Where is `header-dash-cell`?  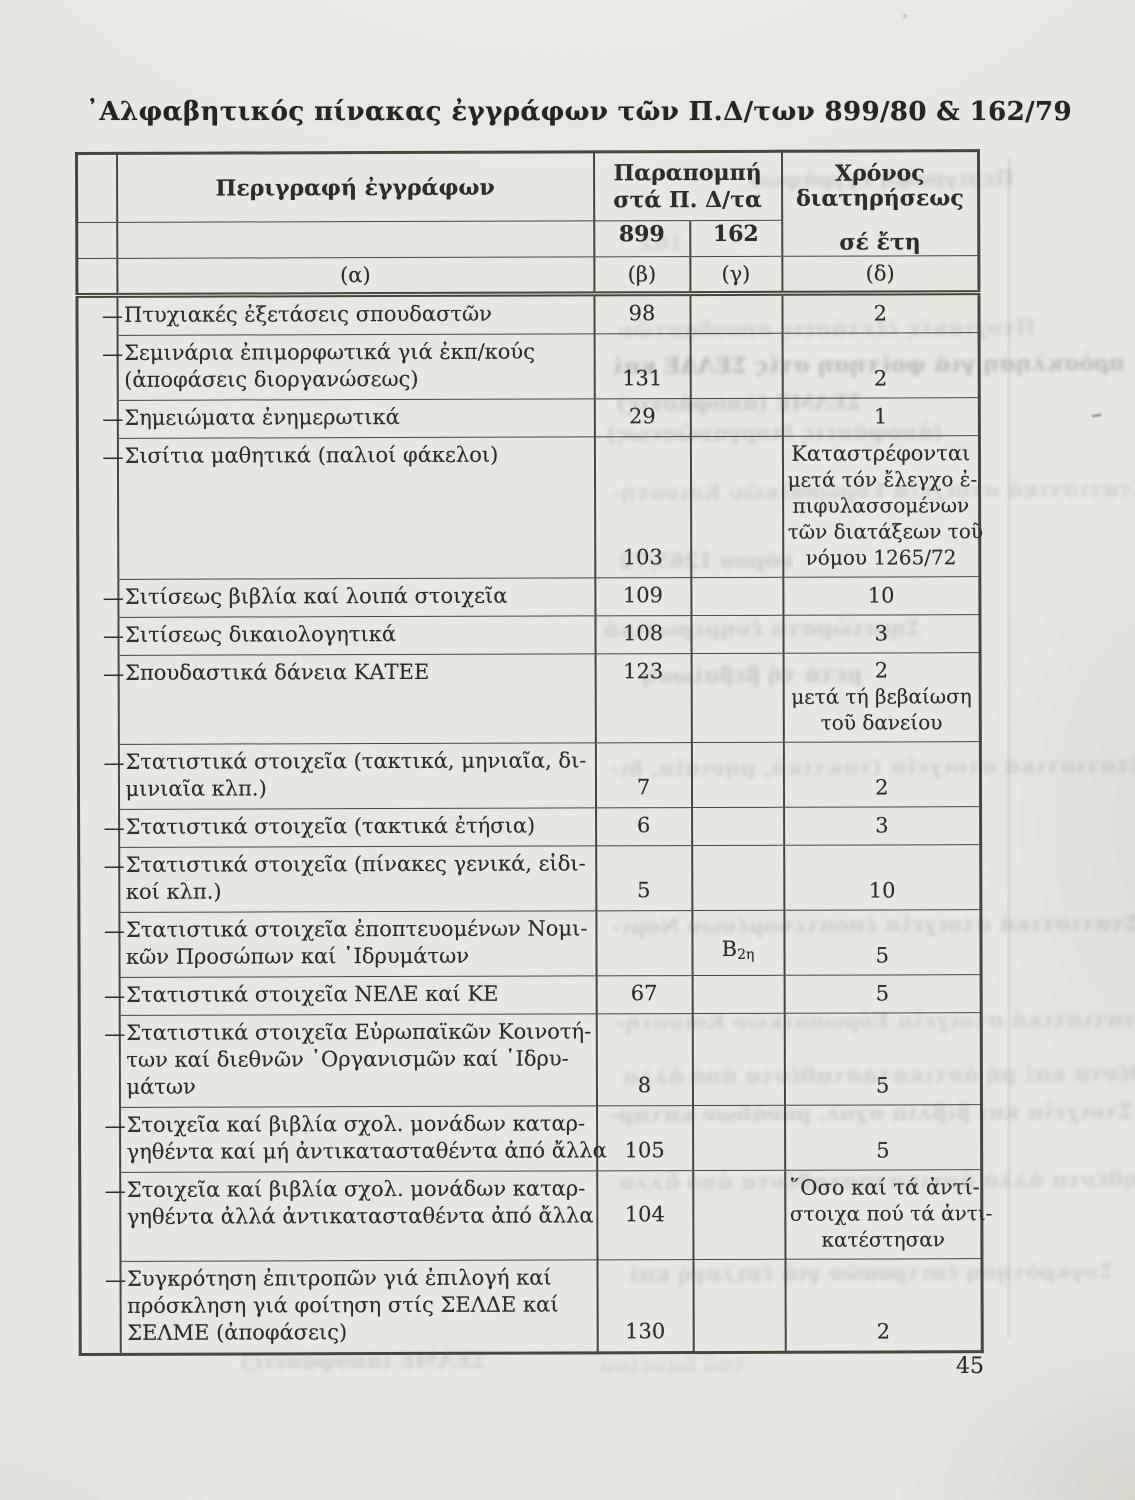 header-dash-cell is located at coordinates (96, 240).